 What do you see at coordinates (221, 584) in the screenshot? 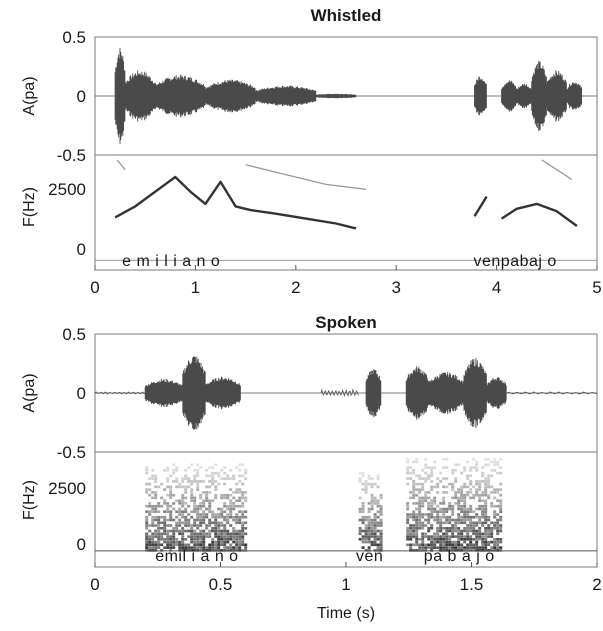
I see `x-tick-label: 0.5` at bounding box center [221, 584].